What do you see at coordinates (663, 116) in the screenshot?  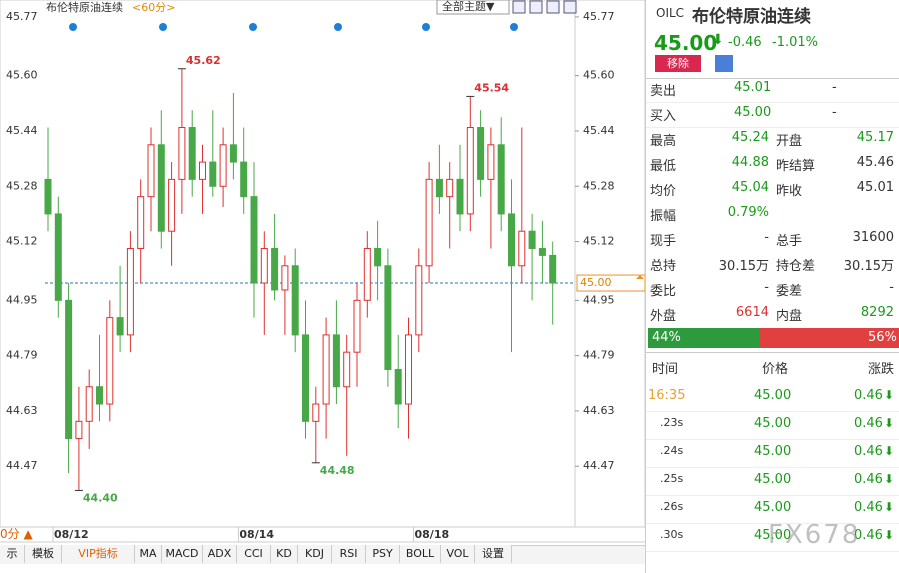 I see `book-label: 买入` at bounding box center [663, 116].